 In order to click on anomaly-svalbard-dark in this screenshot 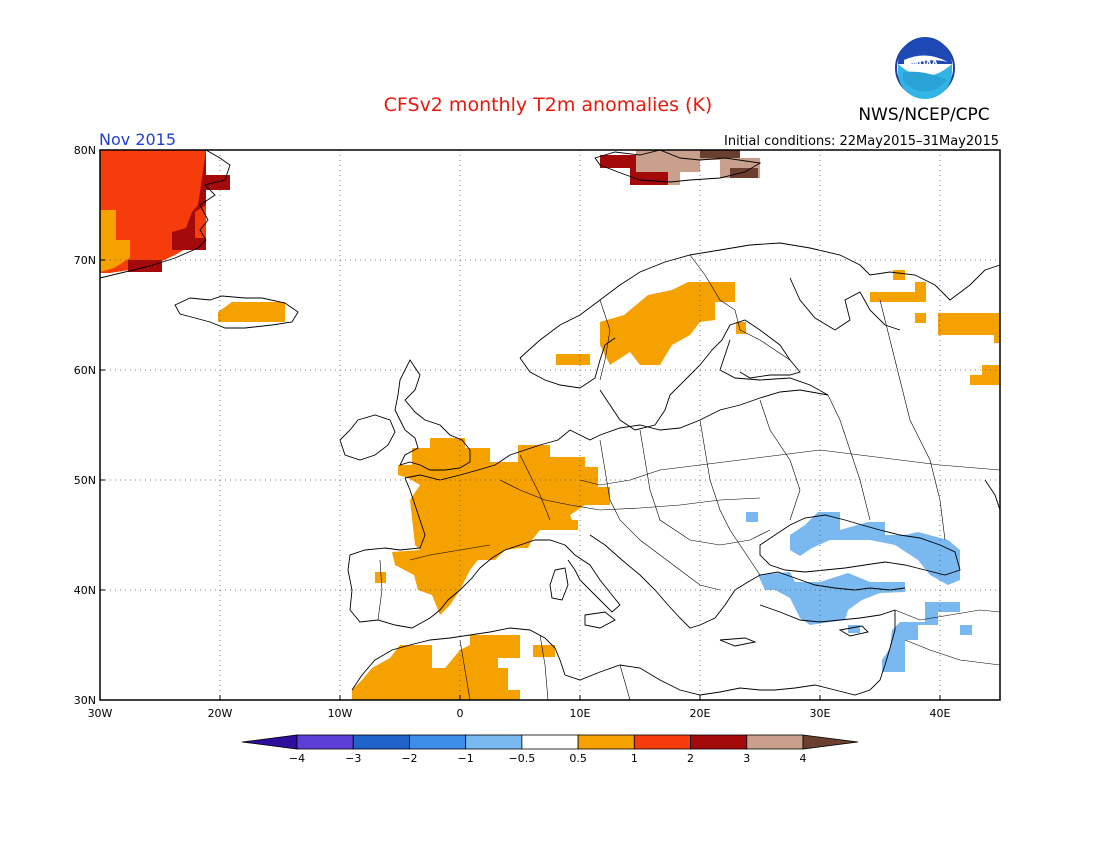, I will do `click(634, 170)`.